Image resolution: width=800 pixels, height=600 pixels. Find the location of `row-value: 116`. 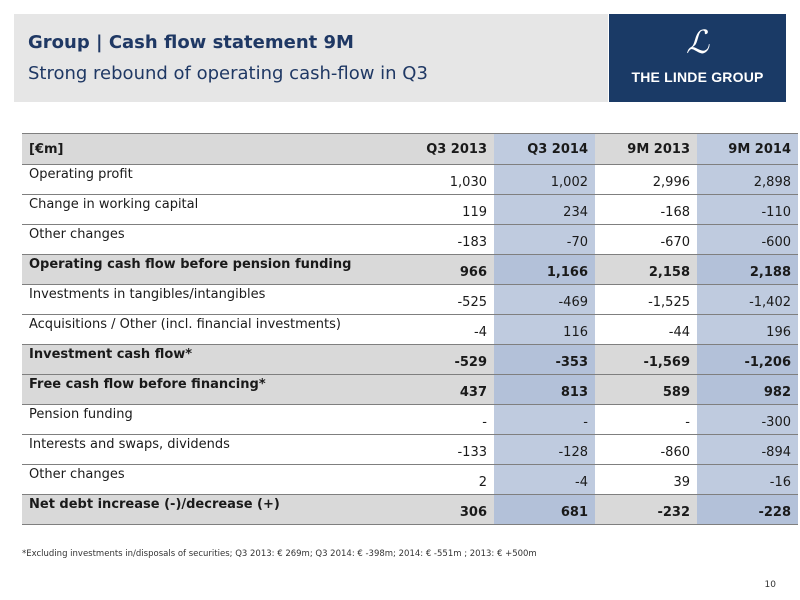

row-value: 116 is located at coordinates (544, 329).